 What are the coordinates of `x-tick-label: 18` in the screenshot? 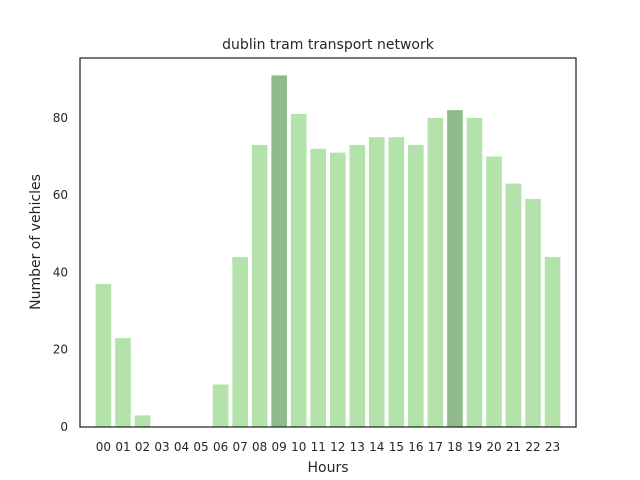 It's located at (454, 447).